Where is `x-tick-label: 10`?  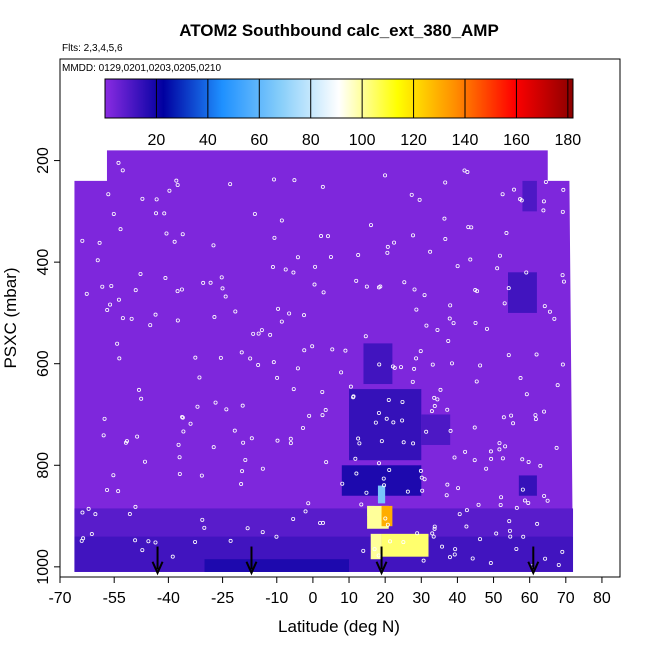
x-tick-label: 10 is located at coordinates (349, 598).